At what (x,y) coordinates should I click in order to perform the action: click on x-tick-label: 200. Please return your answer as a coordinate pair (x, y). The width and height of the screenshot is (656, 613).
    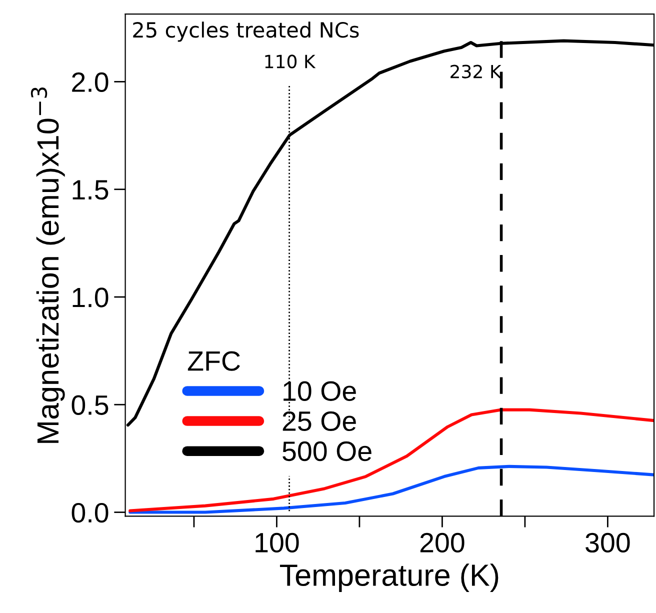
    Looking at the image, I should click on (442, 542).